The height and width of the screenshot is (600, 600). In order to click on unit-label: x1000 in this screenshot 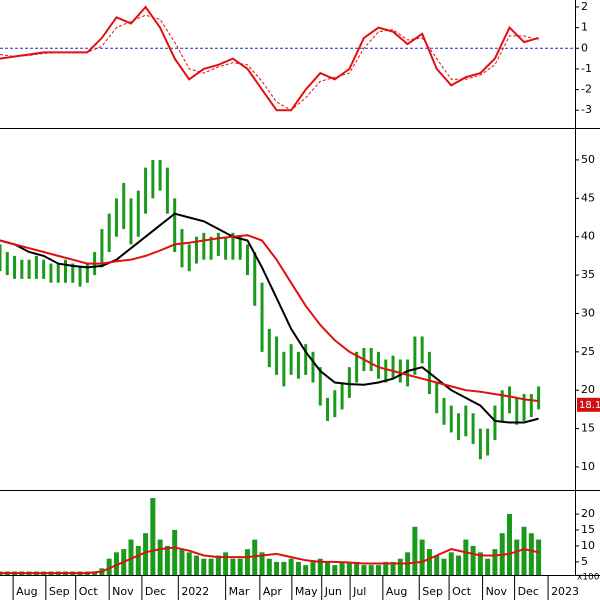, I will do `click(588, 578)`.